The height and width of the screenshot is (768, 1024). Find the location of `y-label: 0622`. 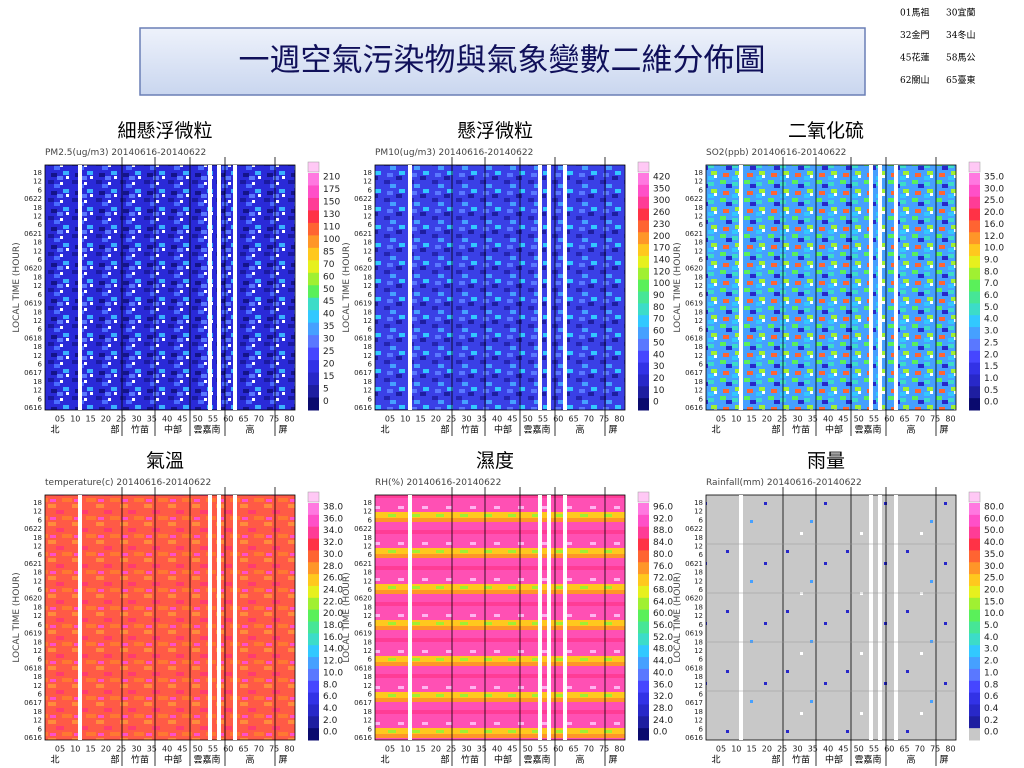

y-label: 0622 is located at coordinates (33, 529).